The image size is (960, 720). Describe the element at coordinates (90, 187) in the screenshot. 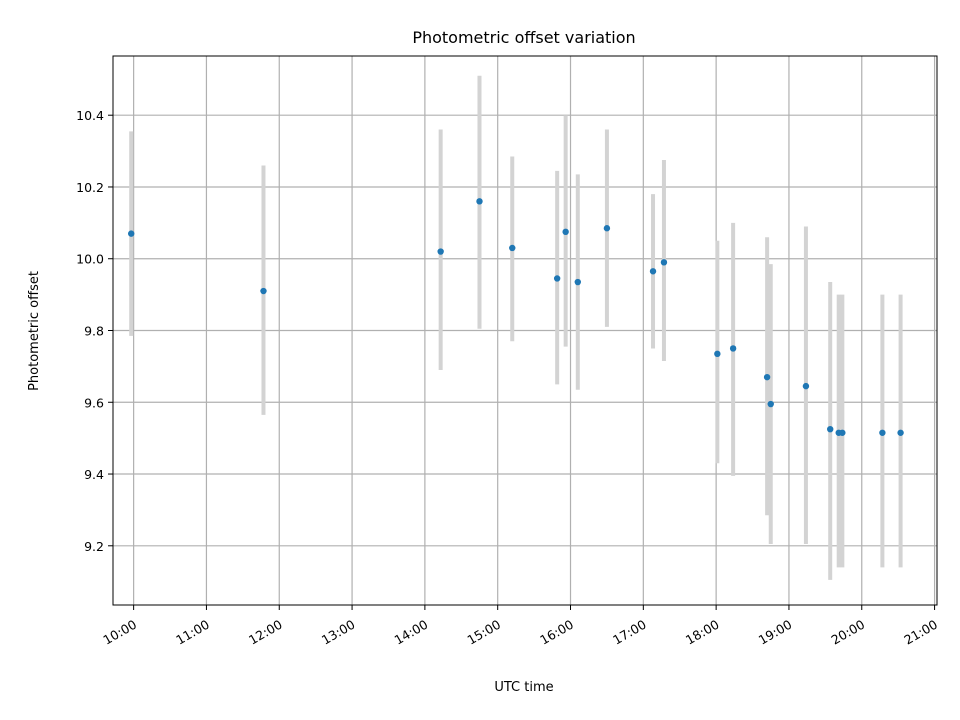

I see `y-tick-label: 10.2` at that location.